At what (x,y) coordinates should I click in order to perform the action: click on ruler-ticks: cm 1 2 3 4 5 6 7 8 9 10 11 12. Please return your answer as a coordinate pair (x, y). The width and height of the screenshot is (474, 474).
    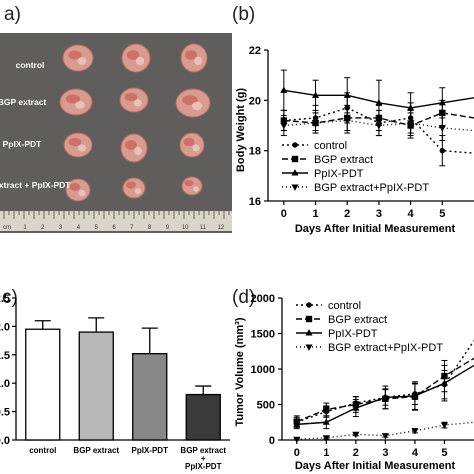
    Looking at the image, I should click on (116, 221).